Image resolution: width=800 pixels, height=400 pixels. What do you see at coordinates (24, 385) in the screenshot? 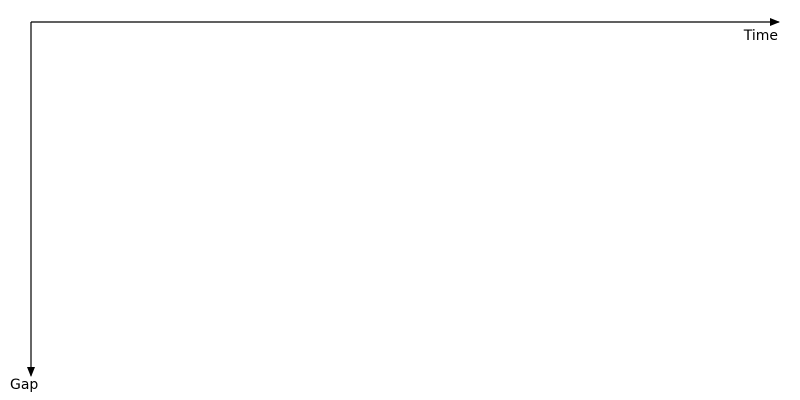
I see `y-axis-title: Gap` at bounding box center [24, 385].